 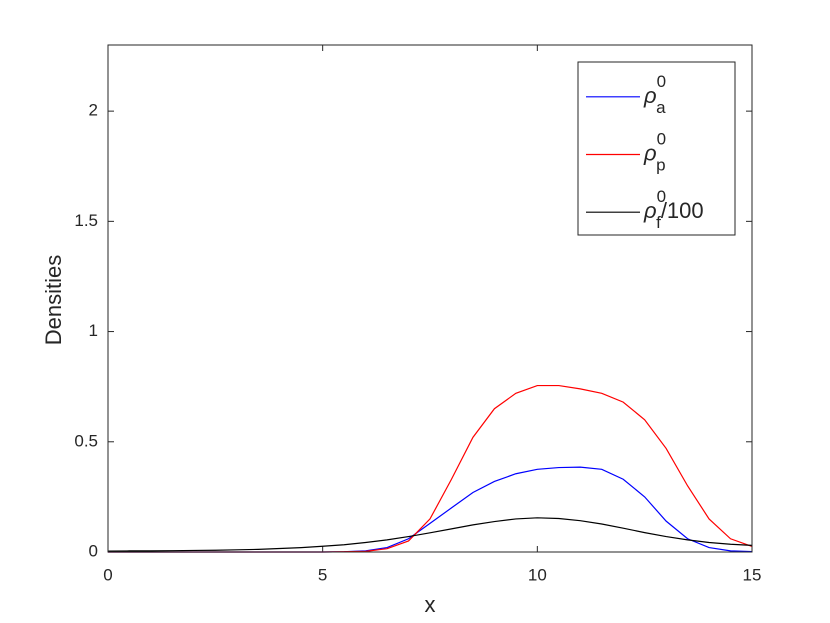 I want to click on legend-label: ρ0 f/100, so click(x=673, y=210).